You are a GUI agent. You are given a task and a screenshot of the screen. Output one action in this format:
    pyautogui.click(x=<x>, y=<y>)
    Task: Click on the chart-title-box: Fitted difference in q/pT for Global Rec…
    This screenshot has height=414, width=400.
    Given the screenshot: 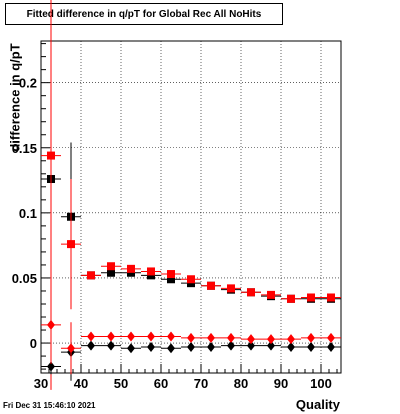 What is the action you would take?
    pyautogui.click(x=144, y=14)
    